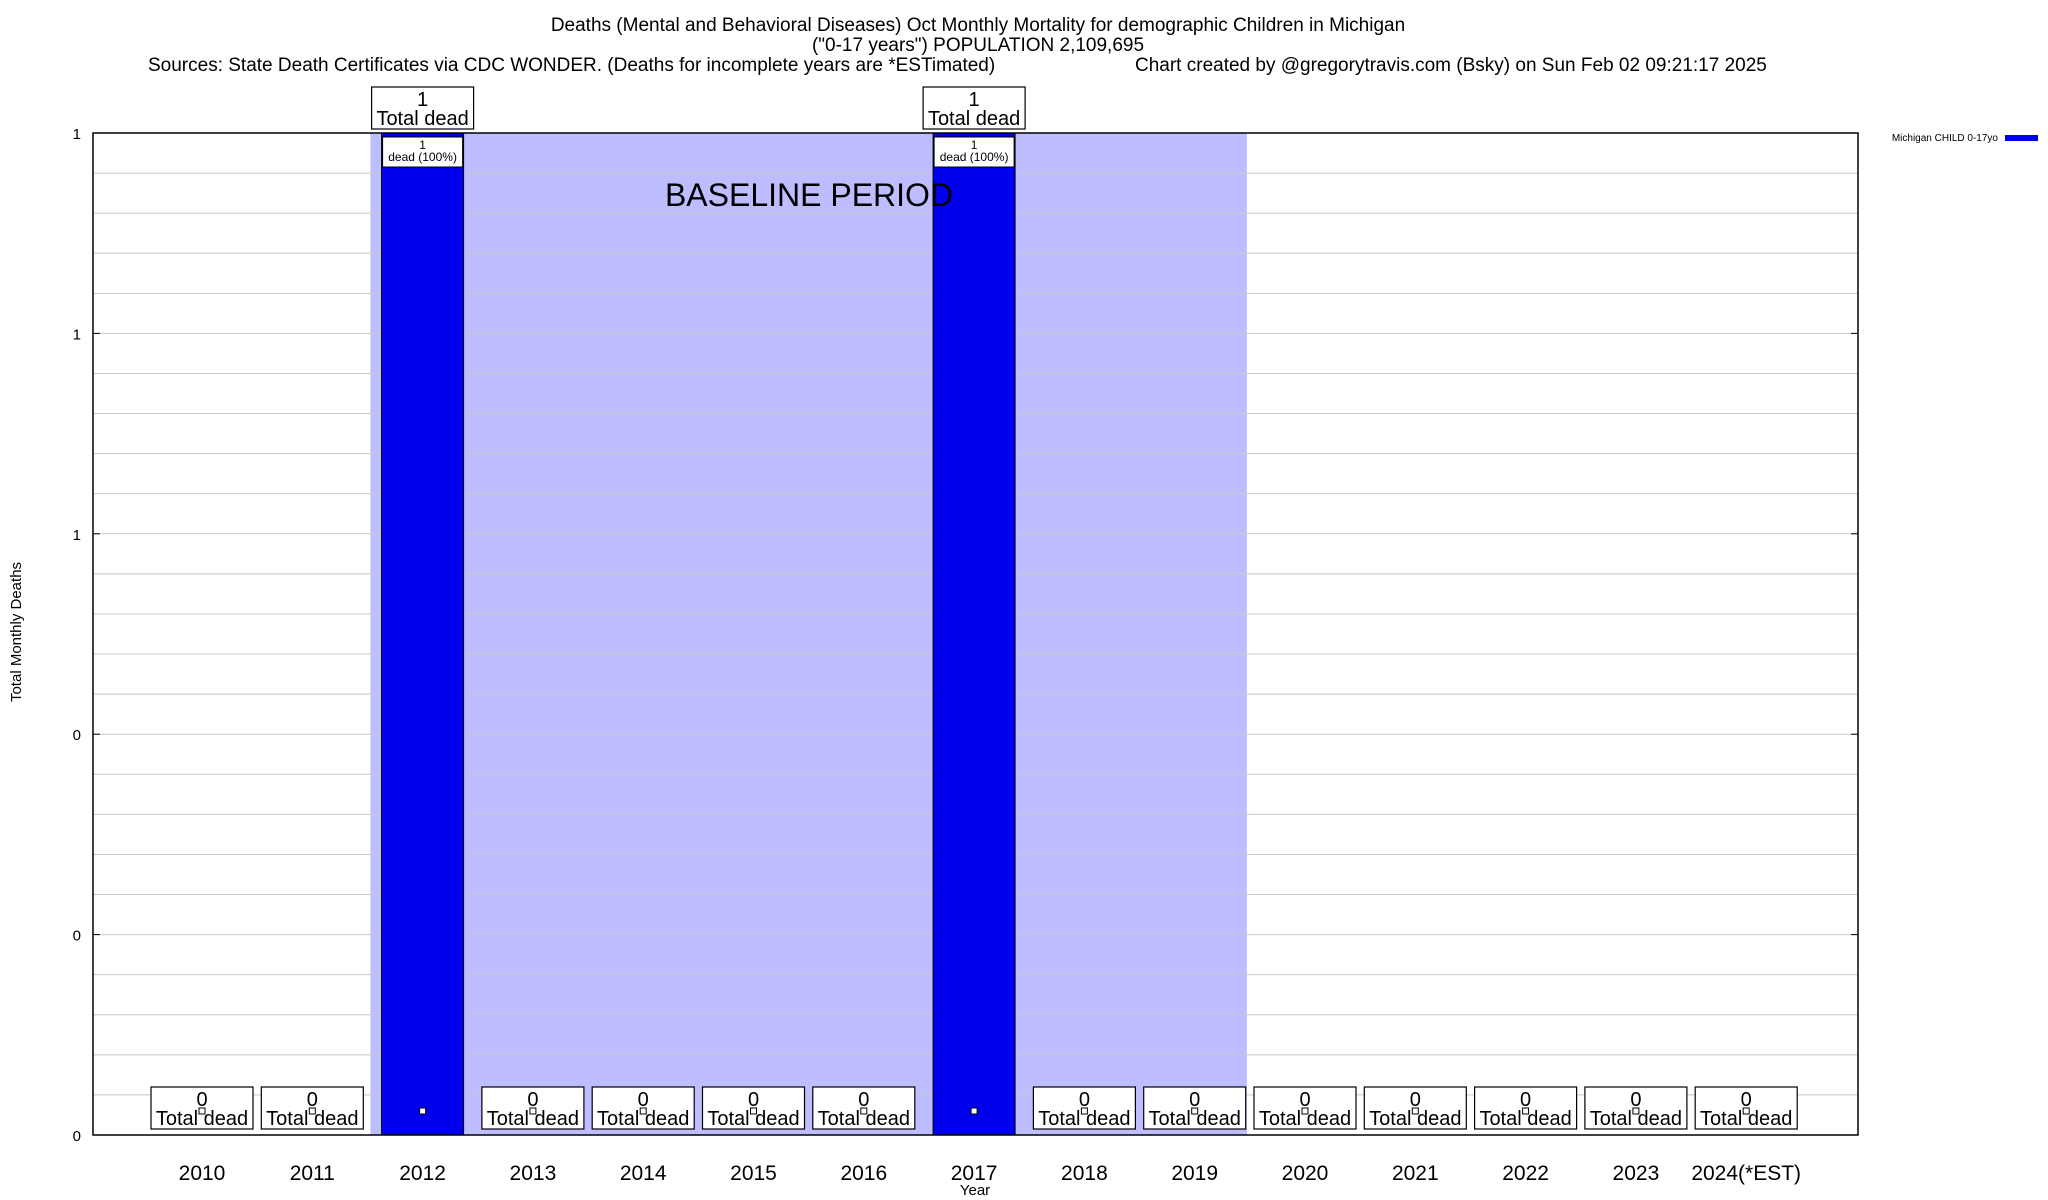 The image size is (2048, 1200). I want to click on chart-title-line-2: ("0-17 years") POPULATION 2,109,695, so click(978, 45).